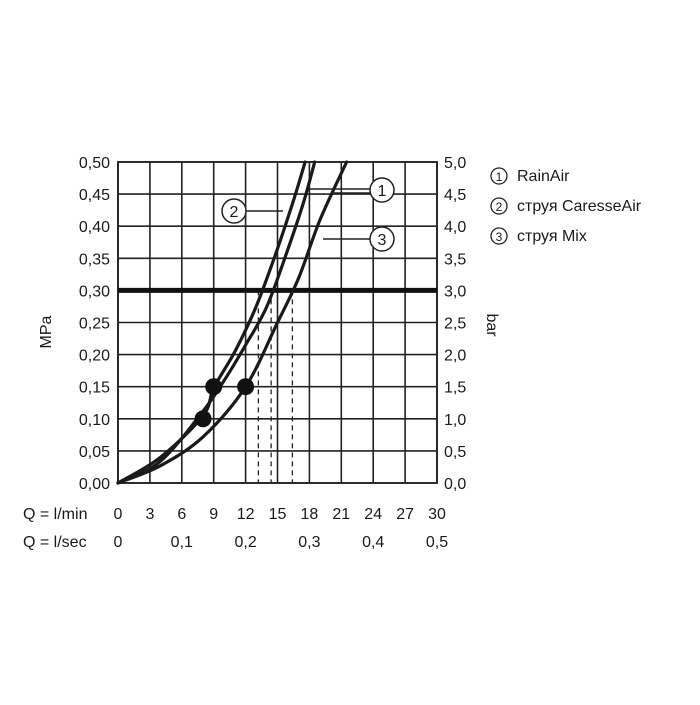 This screenshot has height=705, width=700. What do you see at coordinates (94, 259) in the screenshot?
I see `y-left-tick-label: 0,35` at bounding box center [94, 259].